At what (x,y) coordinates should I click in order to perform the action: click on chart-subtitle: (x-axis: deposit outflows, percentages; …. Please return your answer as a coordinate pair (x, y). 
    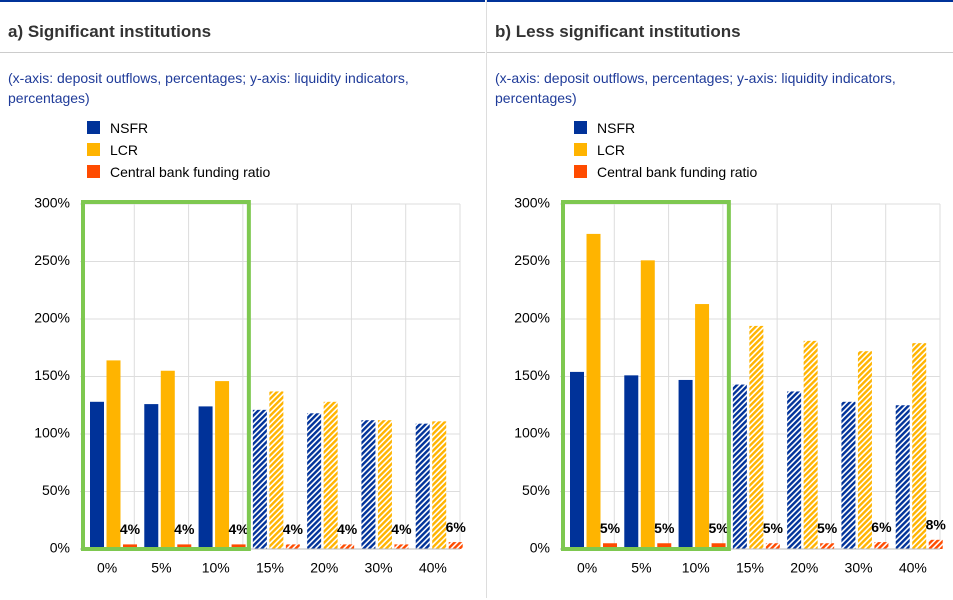
    Looking at the image, I should click on (208, 88).